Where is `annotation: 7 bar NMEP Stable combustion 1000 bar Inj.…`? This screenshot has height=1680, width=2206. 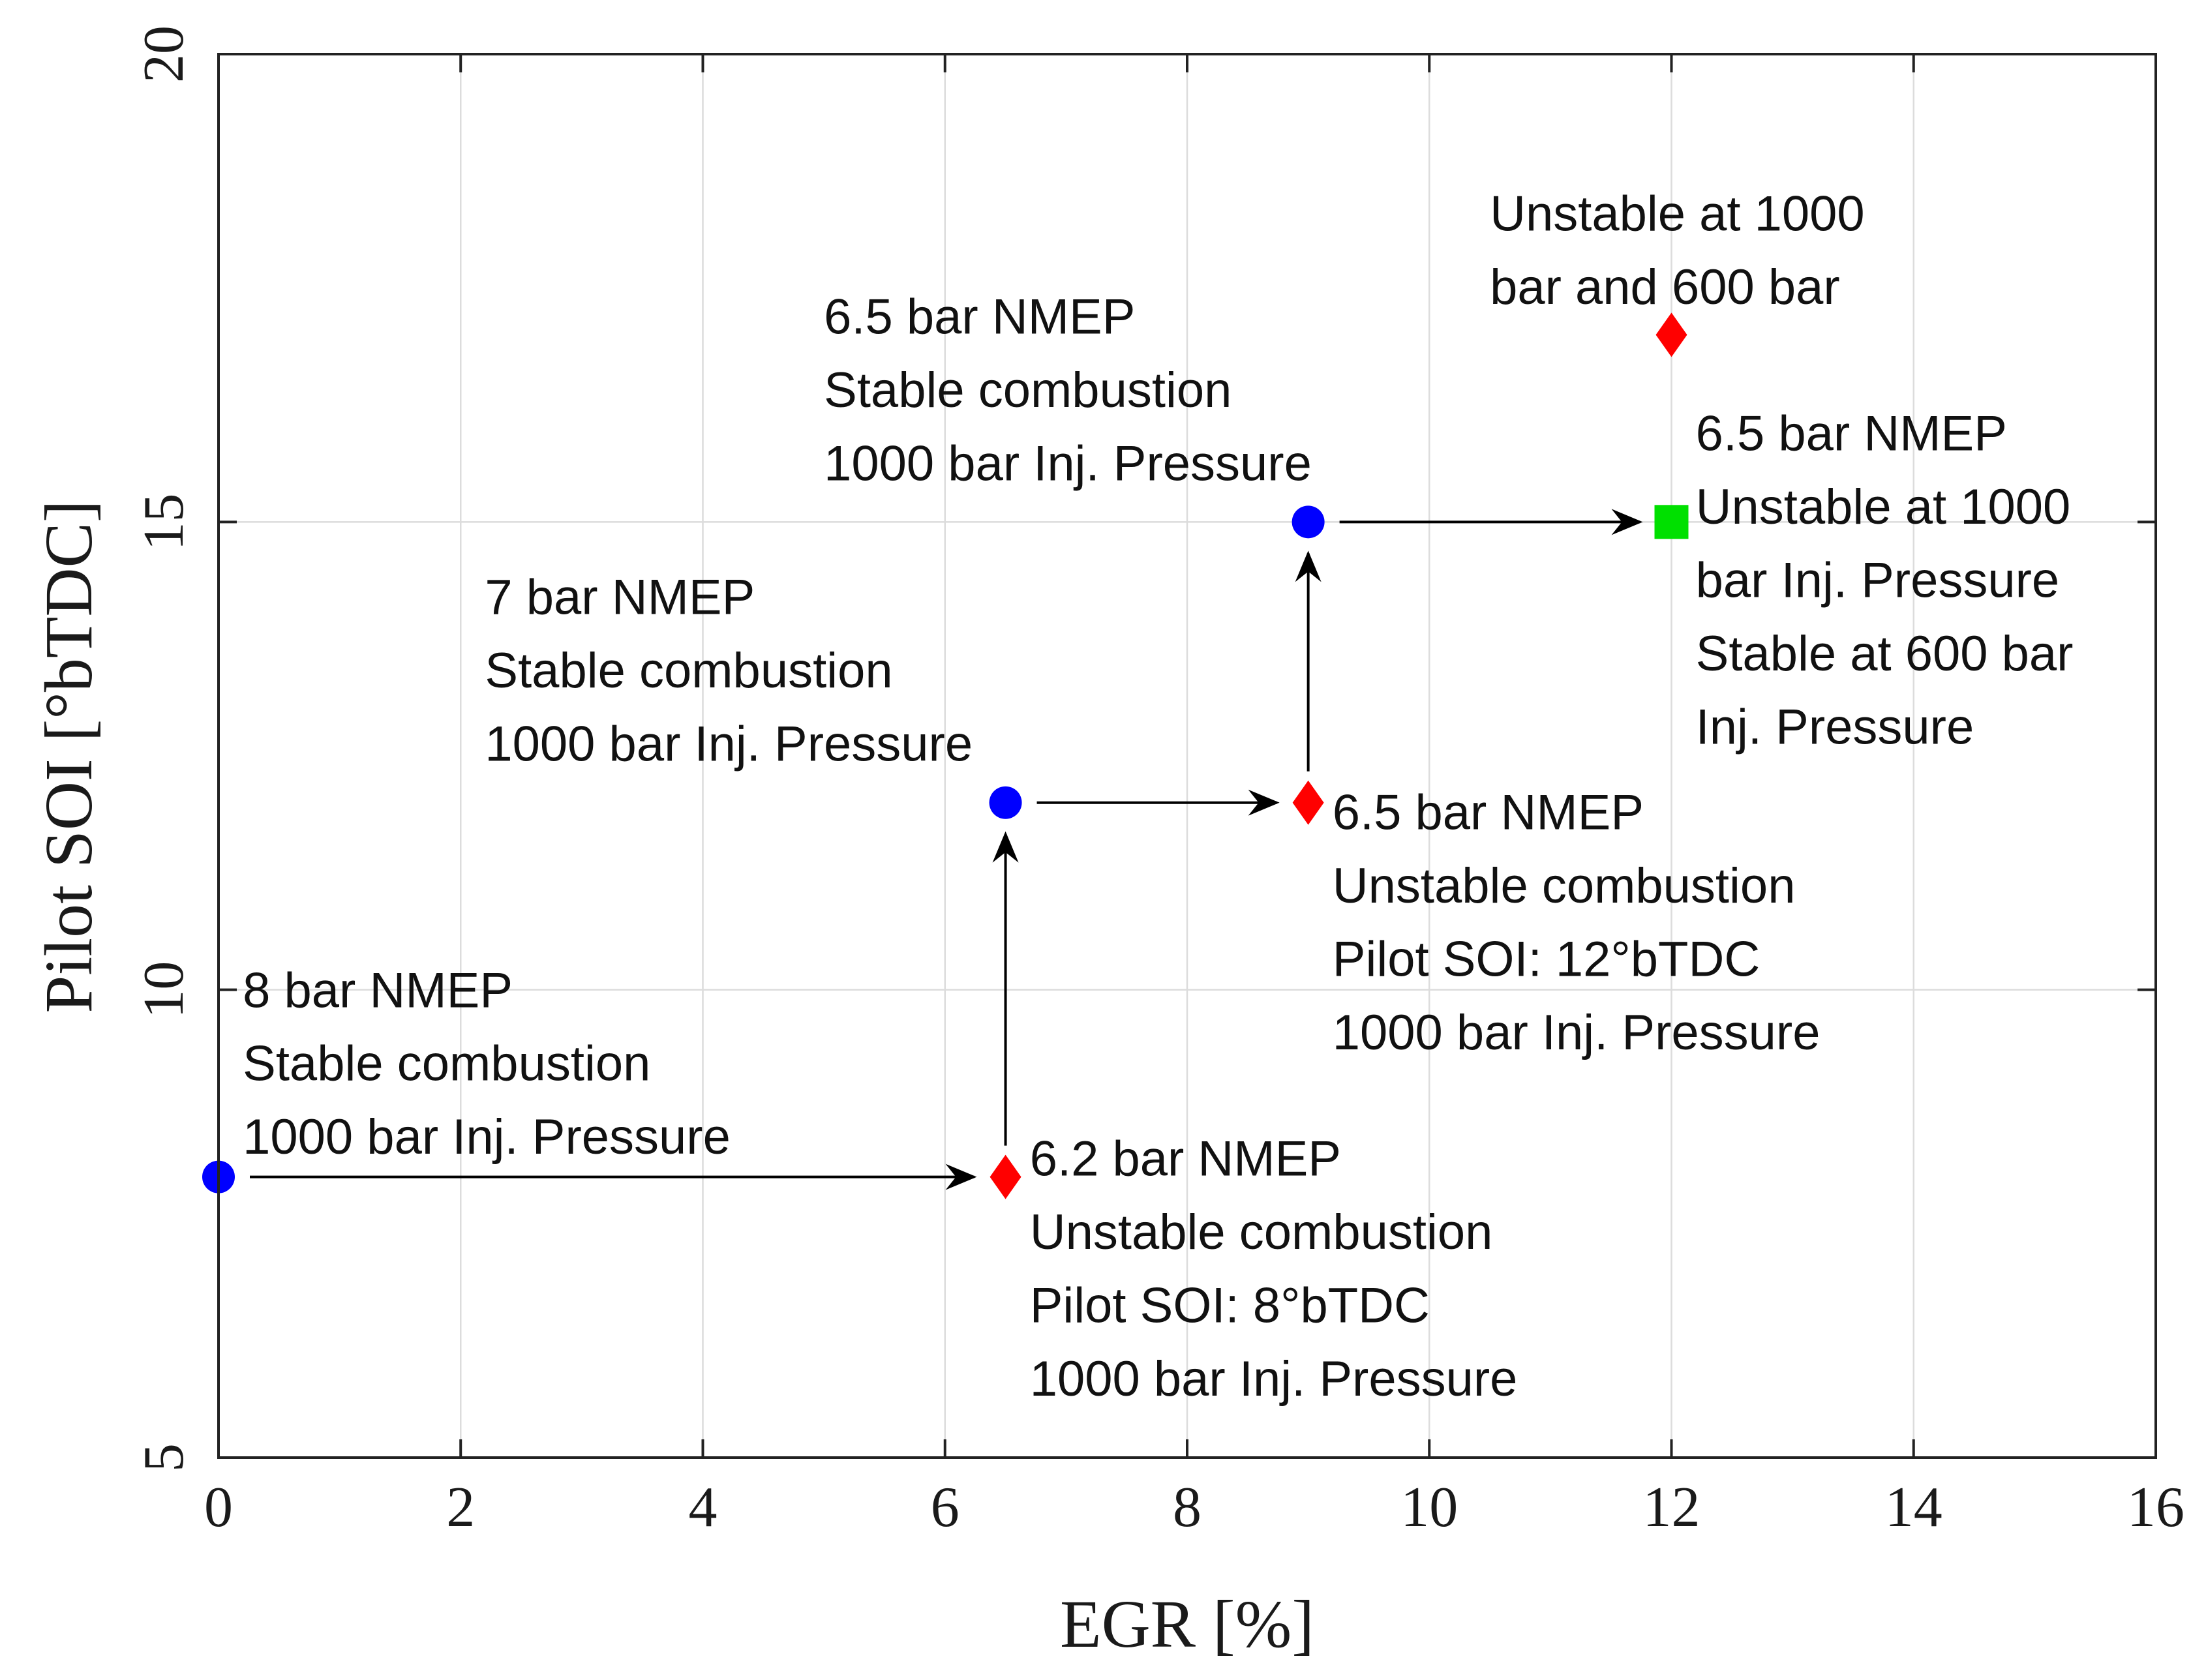
annotation: 7 bar NMEP Stable combustion 1000 bar Inj.… is located at coordinates (729, 671).